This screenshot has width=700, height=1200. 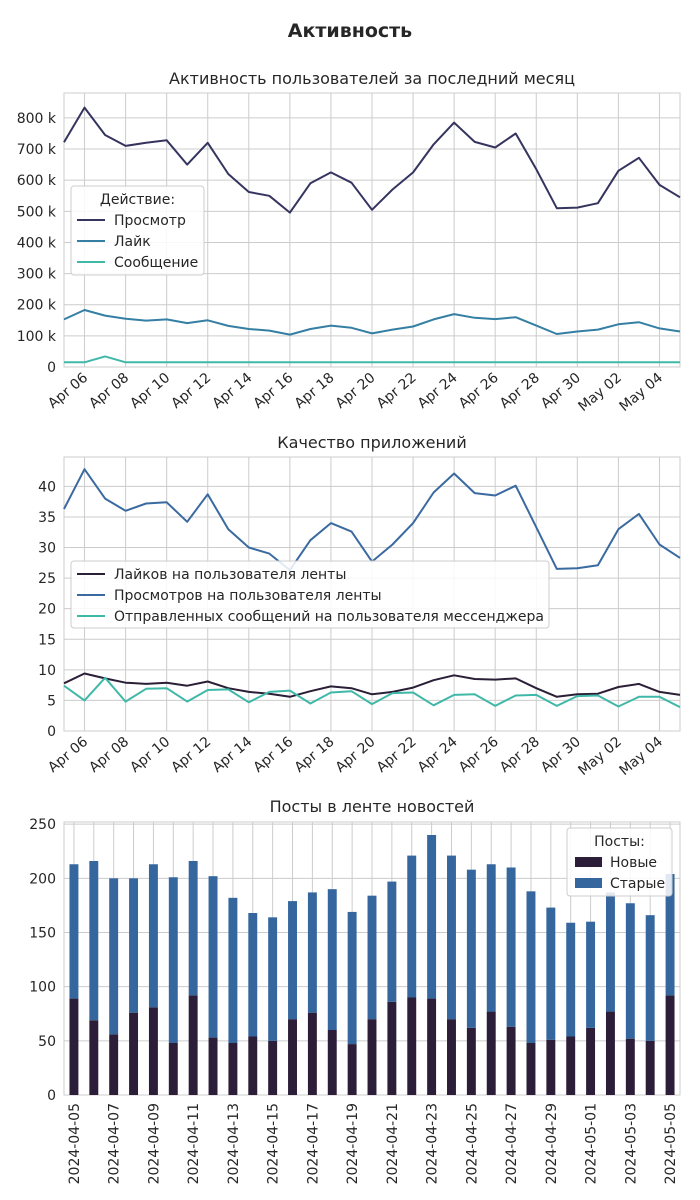 I want to click on y-tick-label: 15, so click(x=47, y=640).